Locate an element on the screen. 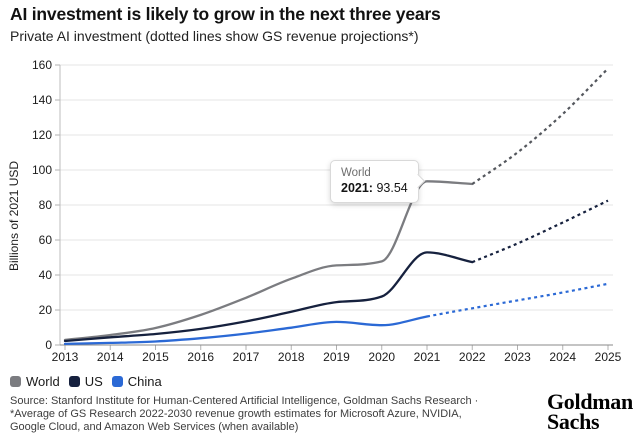  y-tick-label: 60 is located at coordinates (45, 240).